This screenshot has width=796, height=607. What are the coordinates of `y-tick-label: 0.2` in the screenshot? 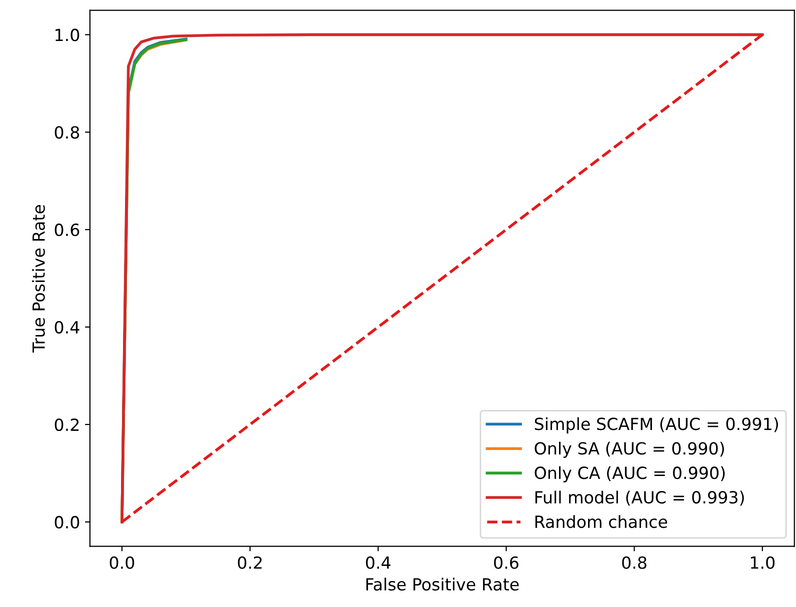 It's located at (66, 425).